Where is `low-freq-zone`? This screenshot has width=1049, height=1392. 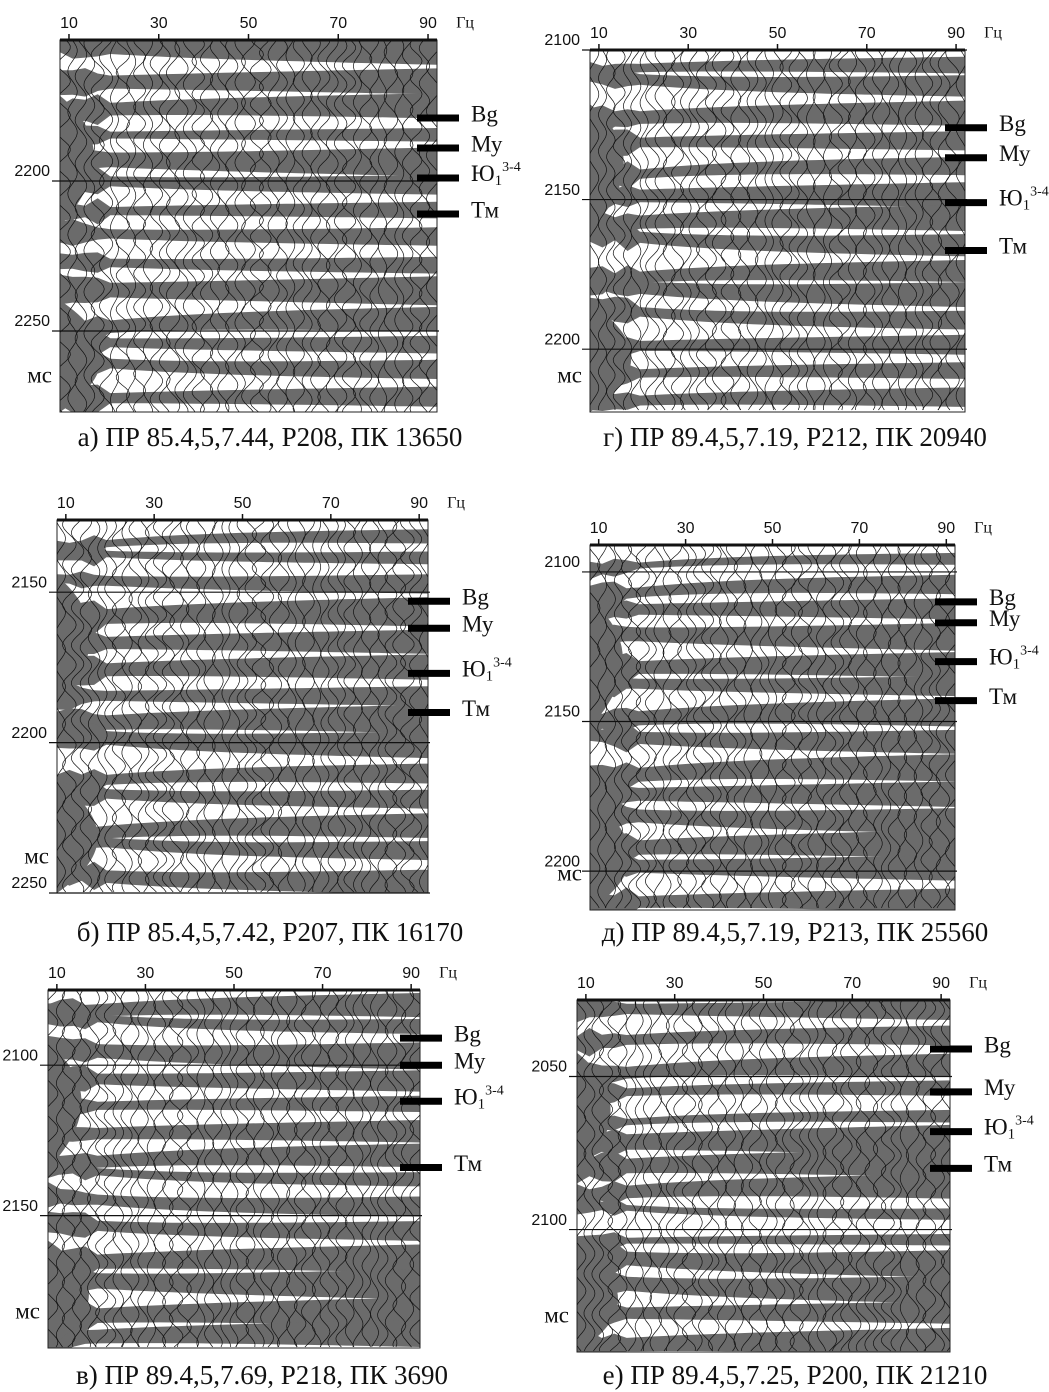 low-freq-zone is located at coordinates (81, 253).